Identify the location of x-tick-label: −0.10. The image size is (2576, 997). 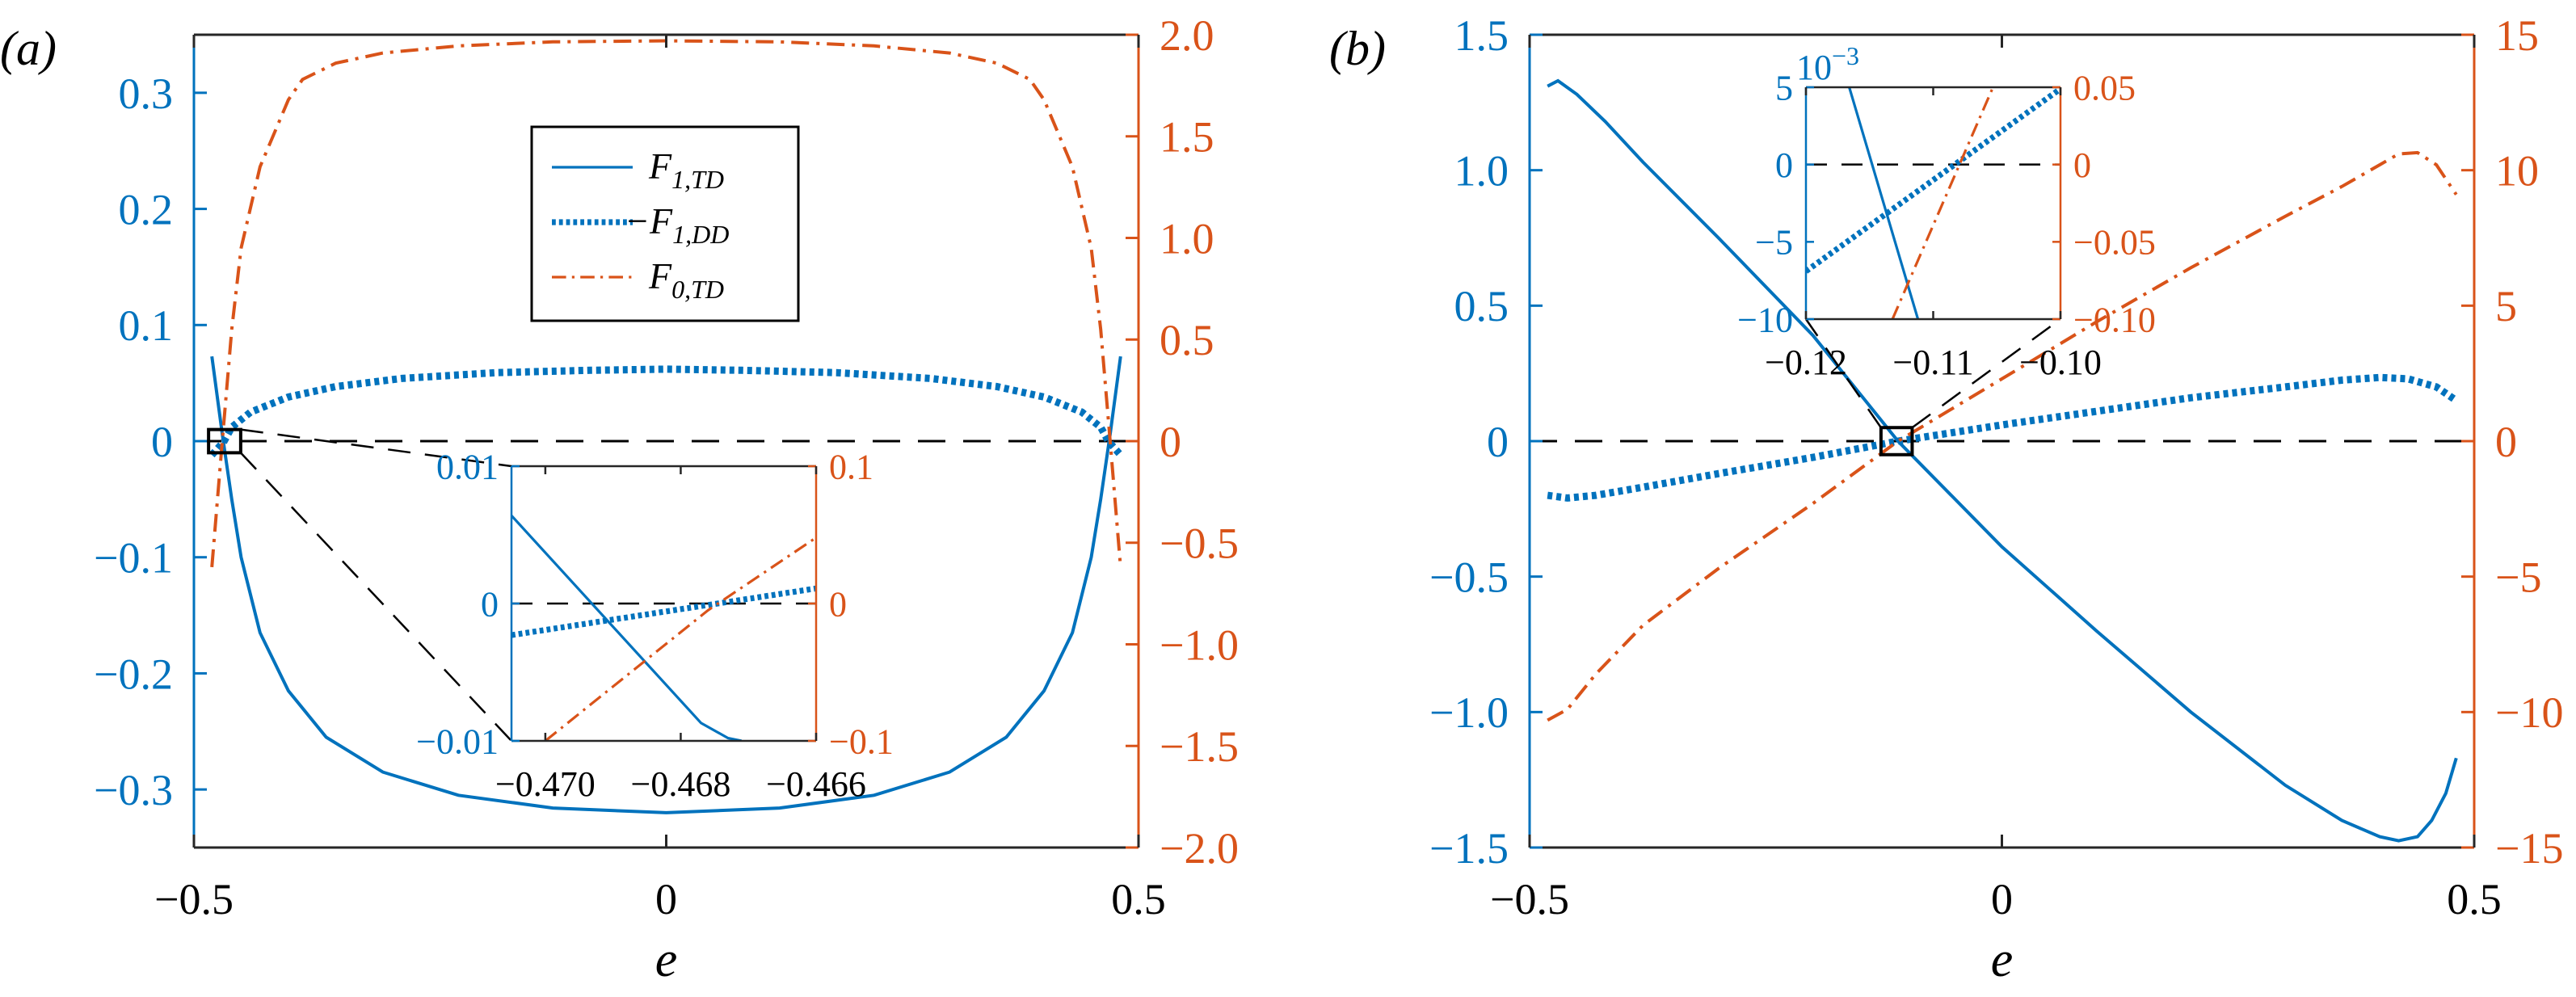
(2060, 363).